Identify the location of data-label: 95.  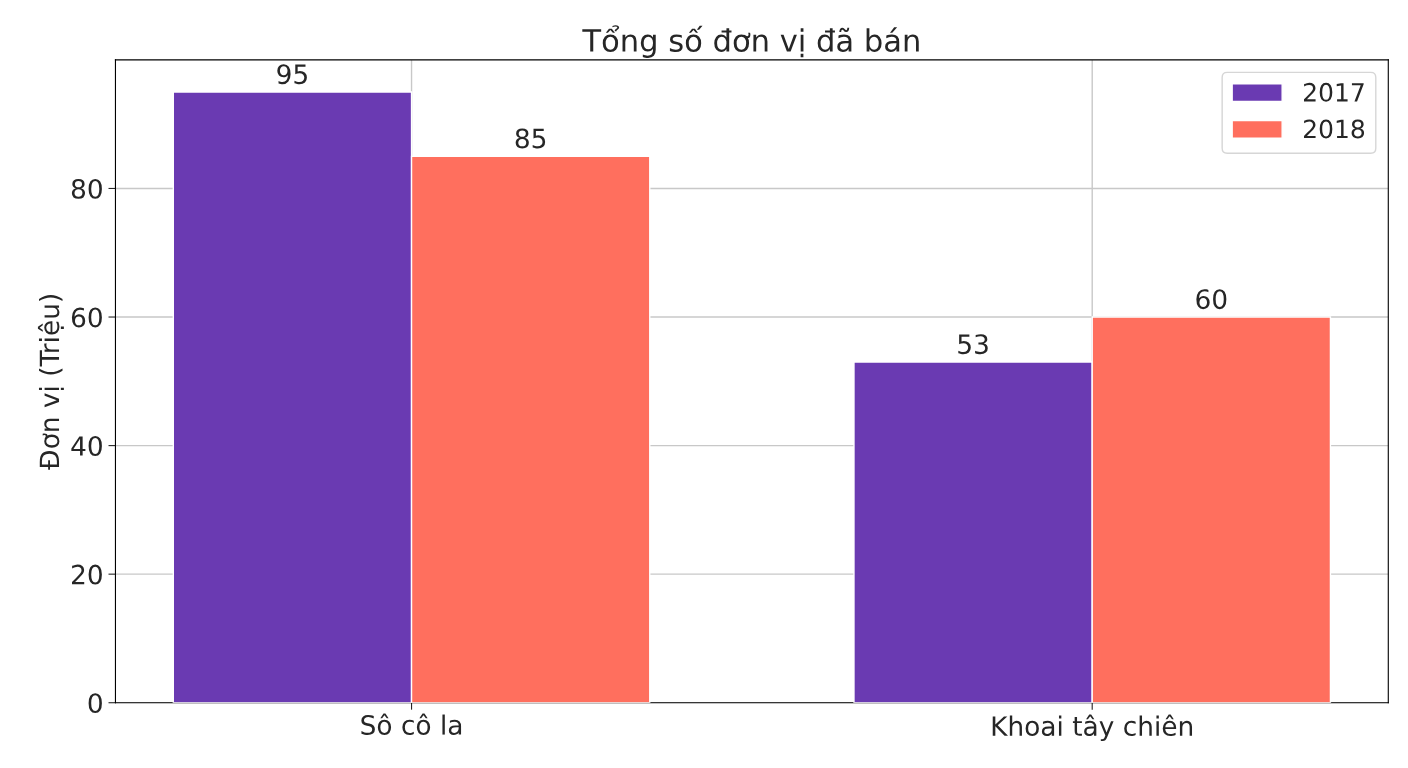
(292, 74).